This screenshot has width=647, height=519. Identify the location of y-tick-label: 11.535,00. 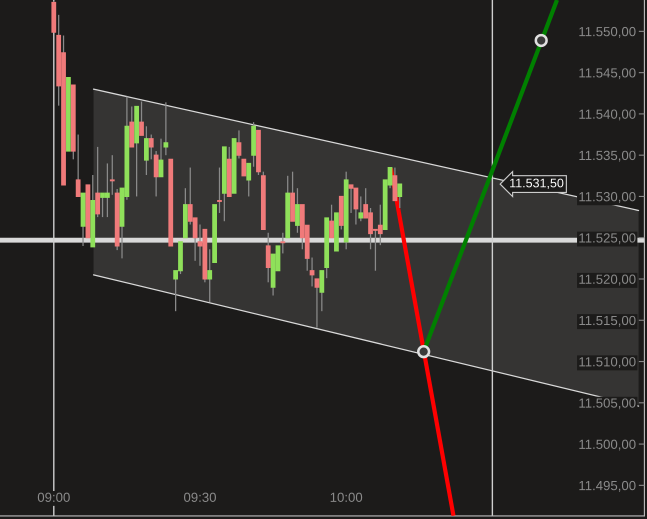
(607, 156).